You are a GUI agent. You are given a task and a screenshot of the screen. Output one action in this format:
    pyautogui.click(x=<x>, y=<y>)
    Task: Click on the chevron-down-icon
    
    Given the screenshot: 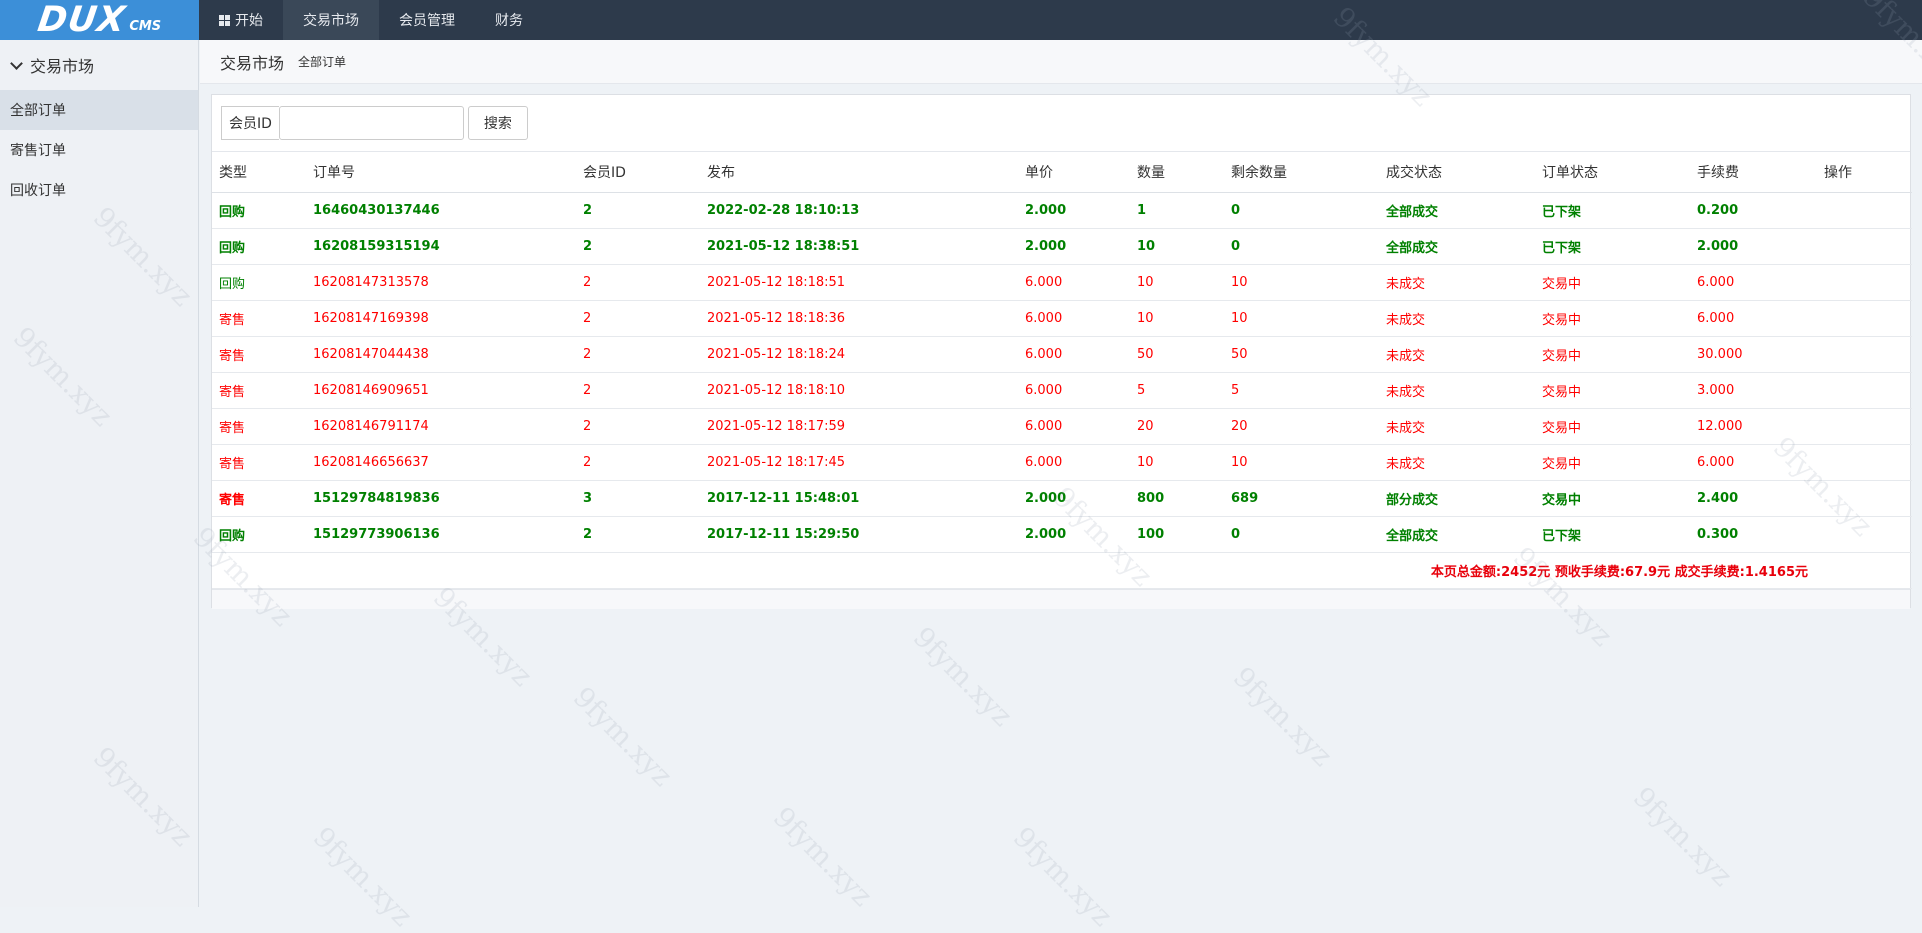 What is the action you would take?
    pyautogui.click(x=16, y=63)
    